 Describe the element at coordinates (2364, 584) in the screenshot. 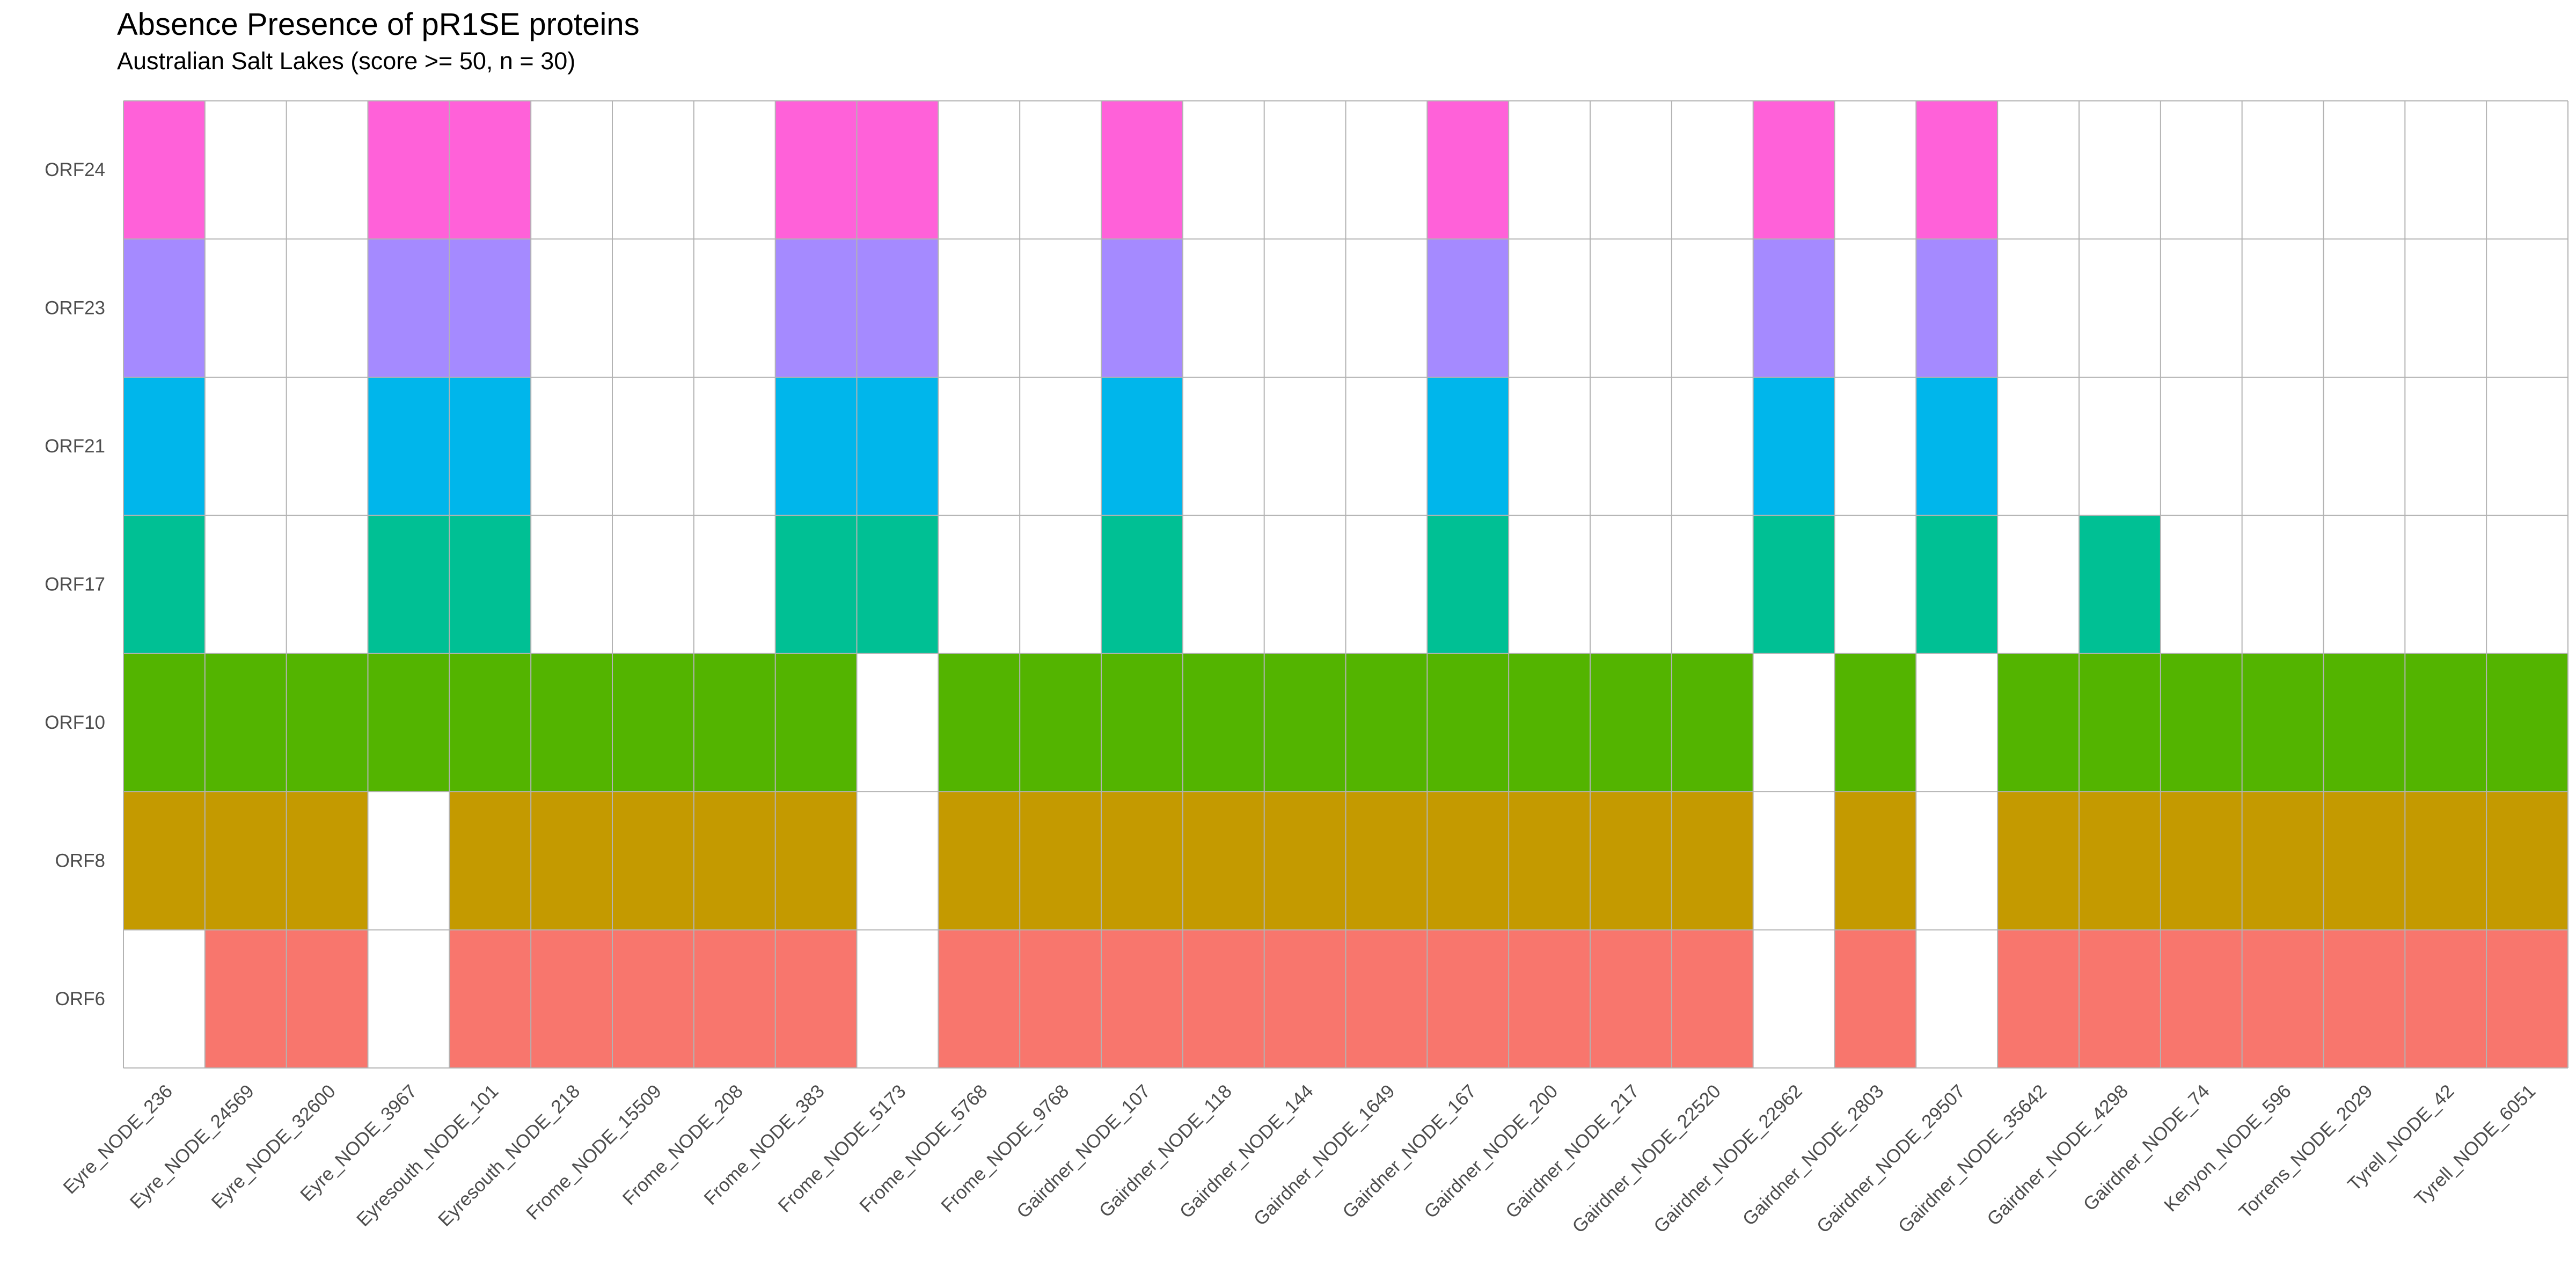

I see `cell-orf17-torrens-node-2029` at that location.